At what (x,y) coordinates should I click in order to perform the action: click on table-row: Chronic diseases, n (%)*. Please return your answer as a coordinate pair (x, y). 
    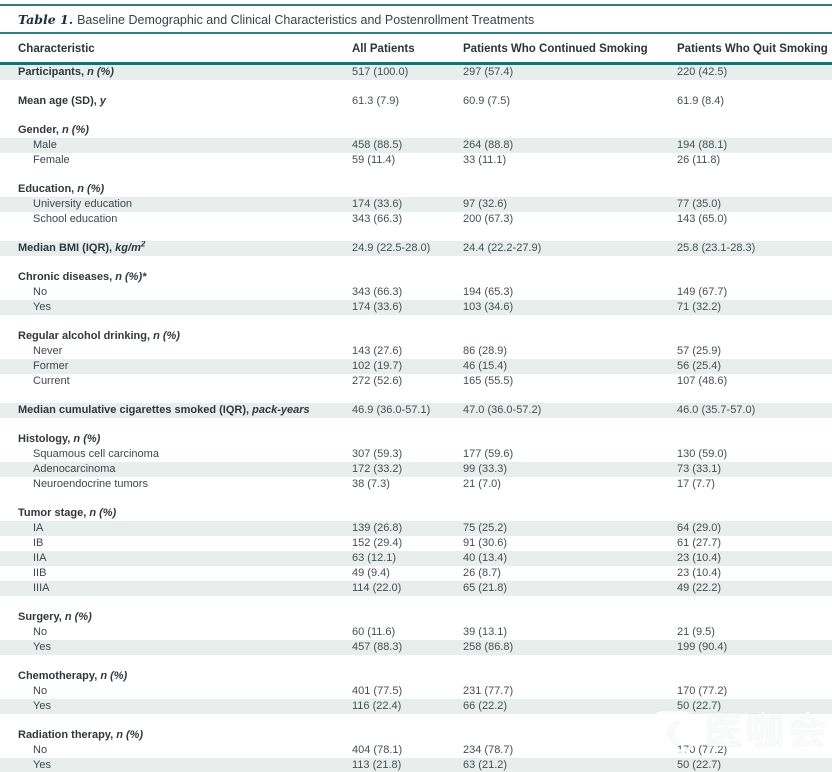
    Looking at the image, I should click on (416, 277).